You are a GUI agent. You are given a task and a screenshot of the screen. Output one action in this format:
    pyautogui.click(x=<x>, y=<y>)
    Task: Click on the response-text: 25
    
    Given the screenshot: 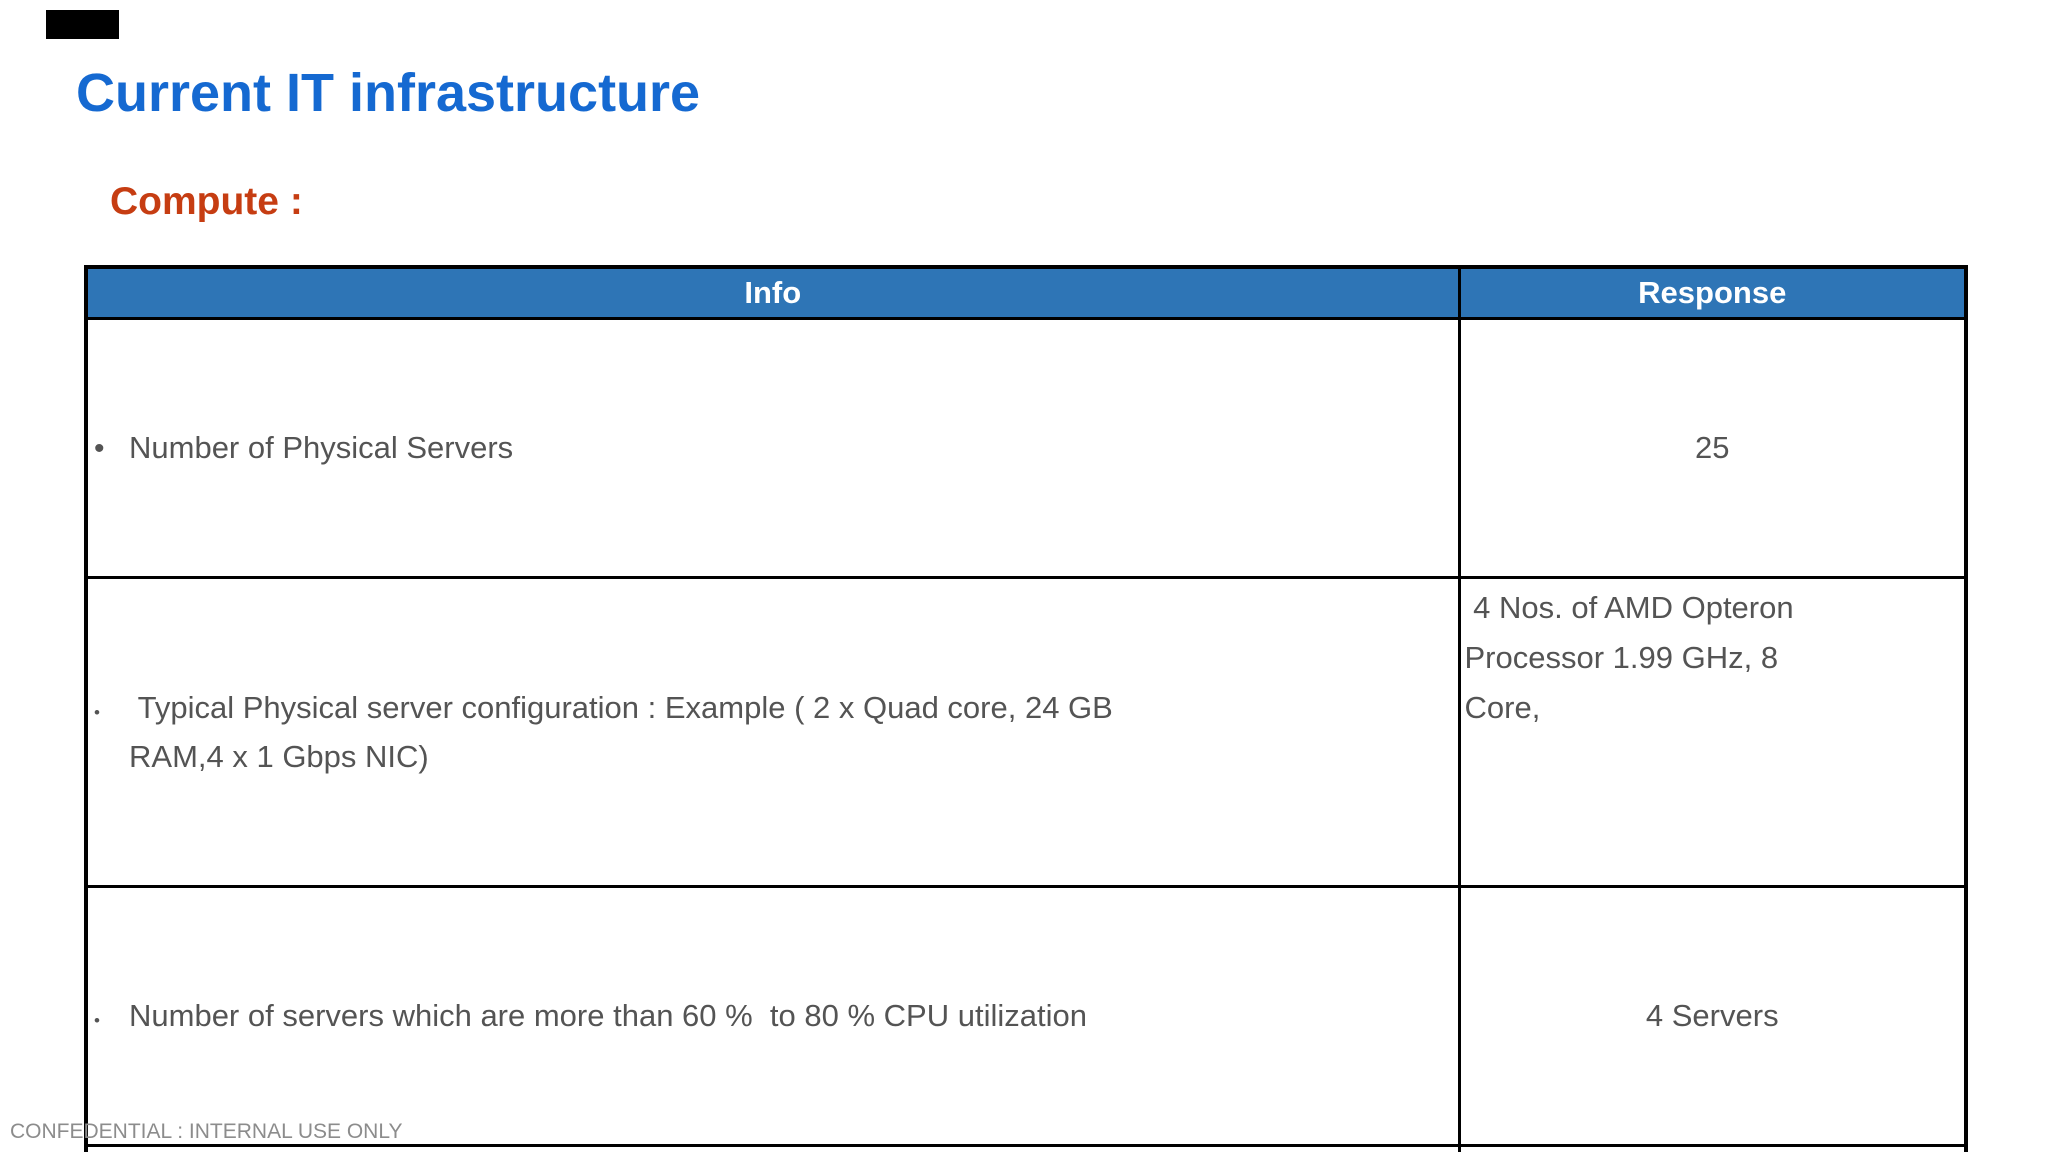 What is the action you would take?
    pyautogui.click(x=1712, y=448)
    